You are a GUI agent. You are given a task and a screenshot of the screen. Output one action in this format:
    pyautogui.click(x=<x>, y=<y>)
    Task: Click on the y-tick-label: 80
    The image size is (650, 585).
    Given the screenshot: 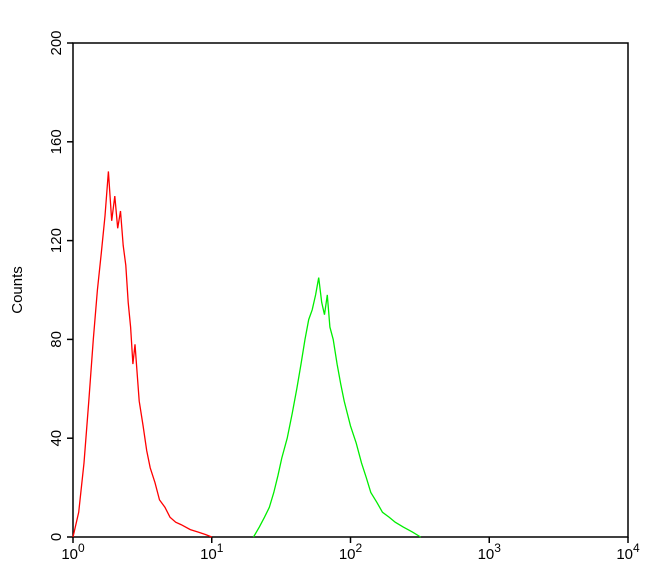 What is the action you would take?
    pyautogui.click(x=56, y=339)
    